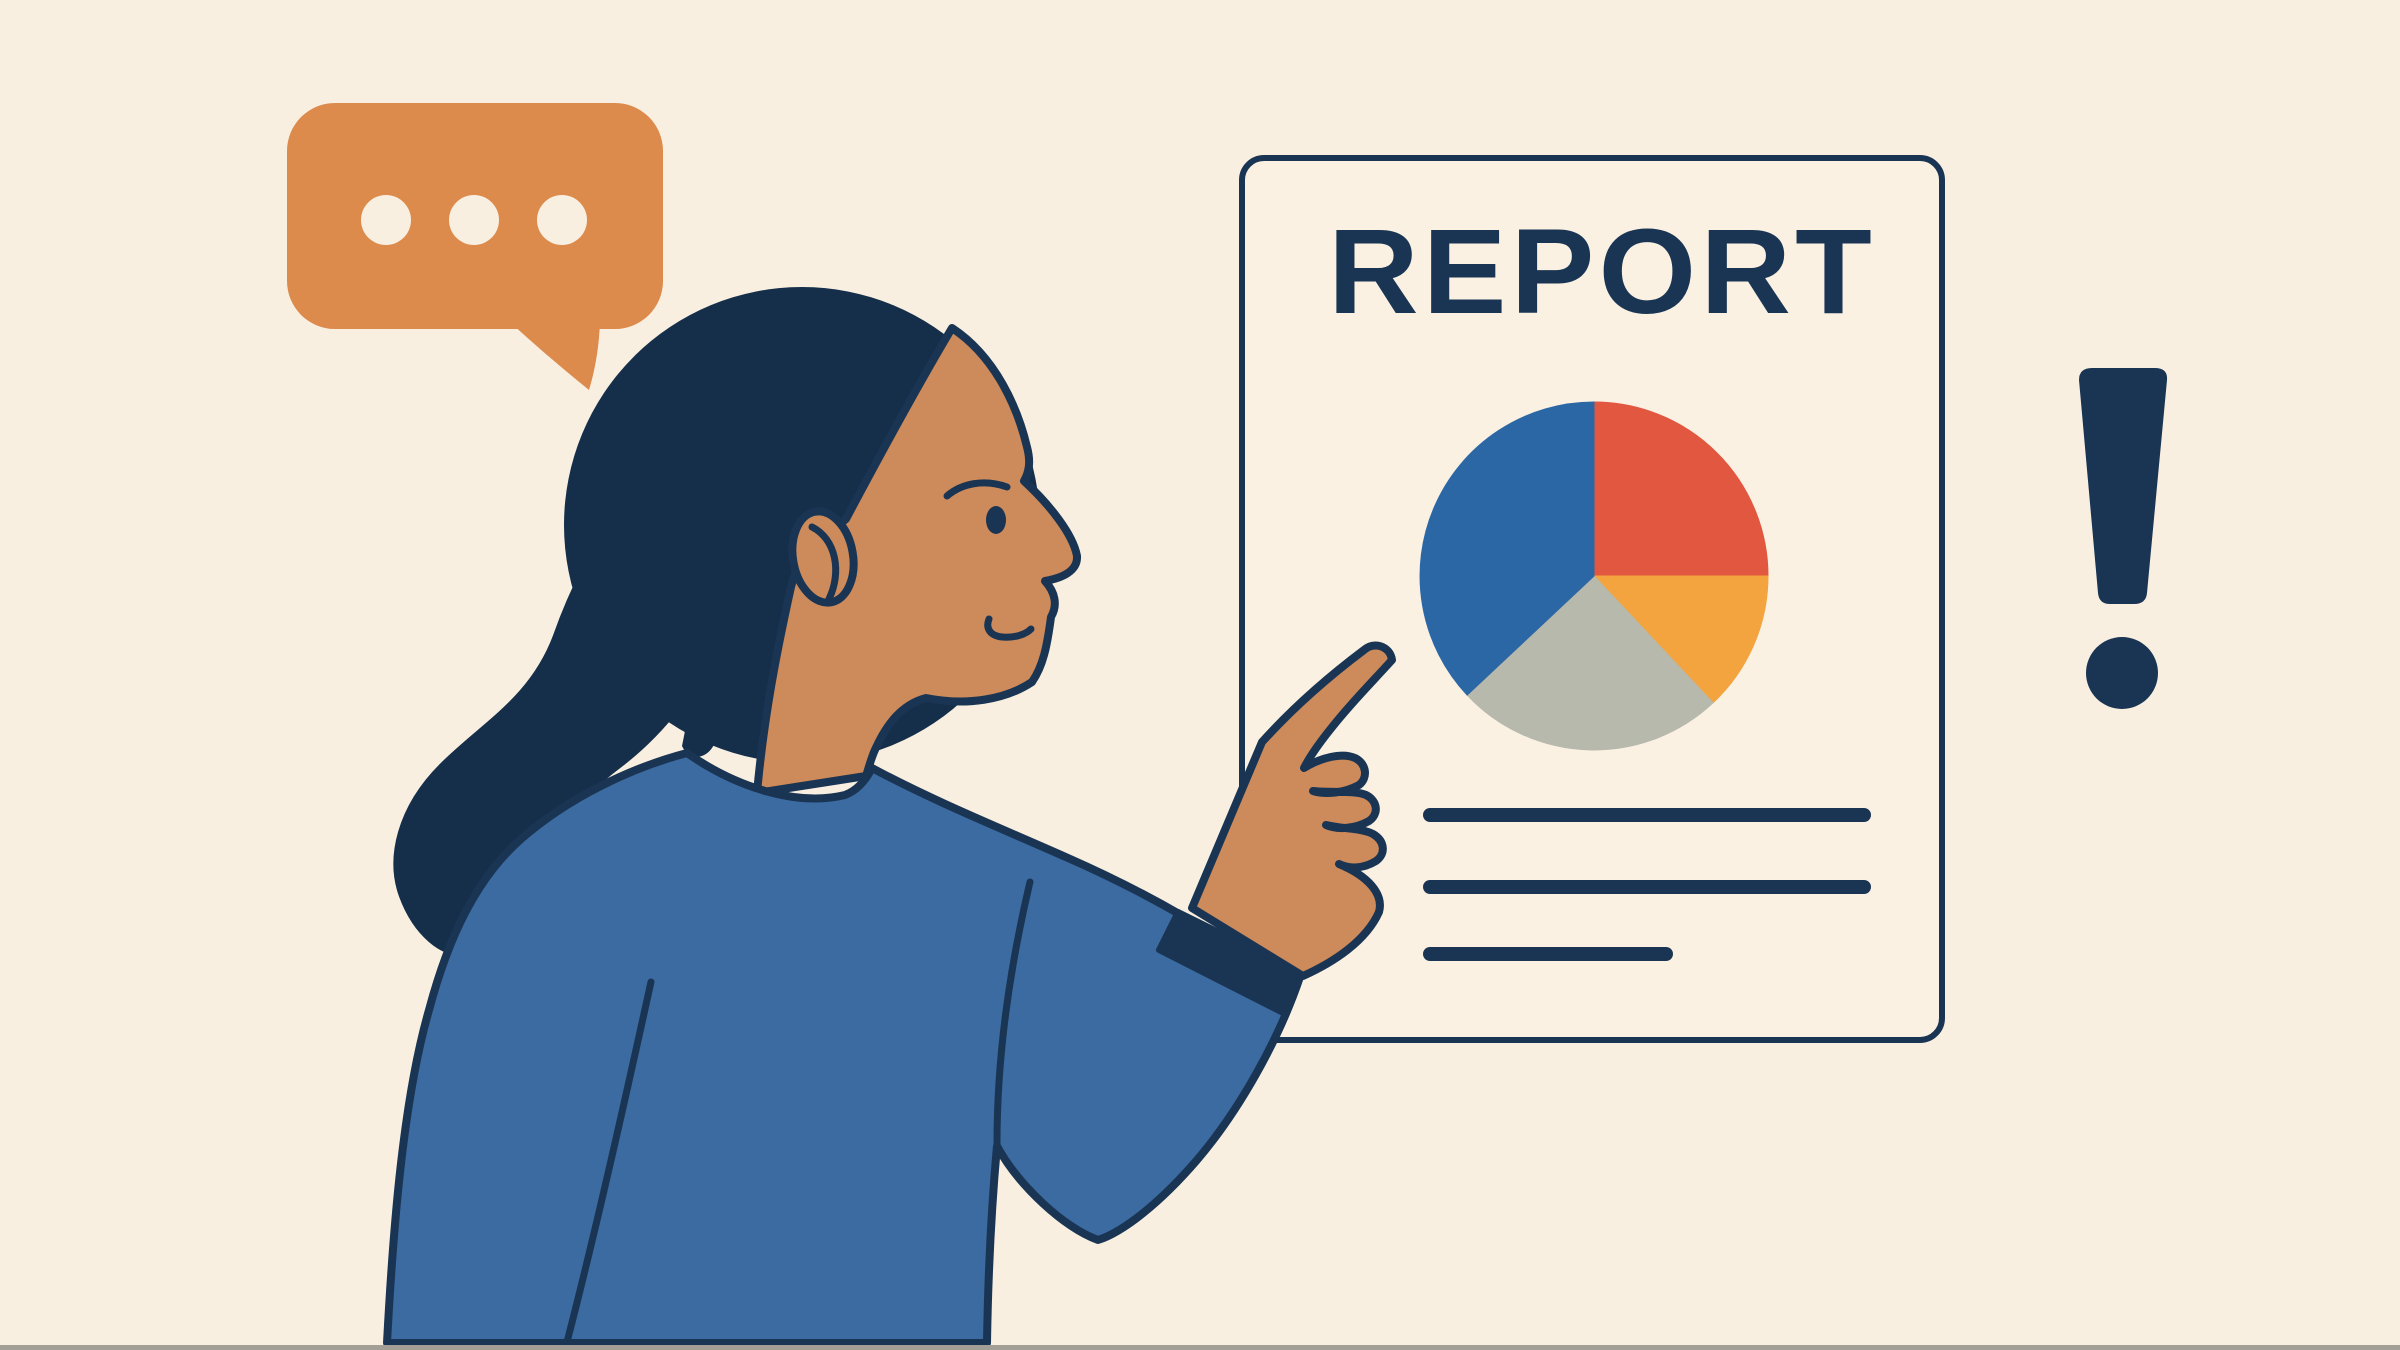 This screenshot has width=2400, height=1350. What do you see at coordinates (917, 560) in the screenshot?
I see `face` at bounding box center [917, 560].